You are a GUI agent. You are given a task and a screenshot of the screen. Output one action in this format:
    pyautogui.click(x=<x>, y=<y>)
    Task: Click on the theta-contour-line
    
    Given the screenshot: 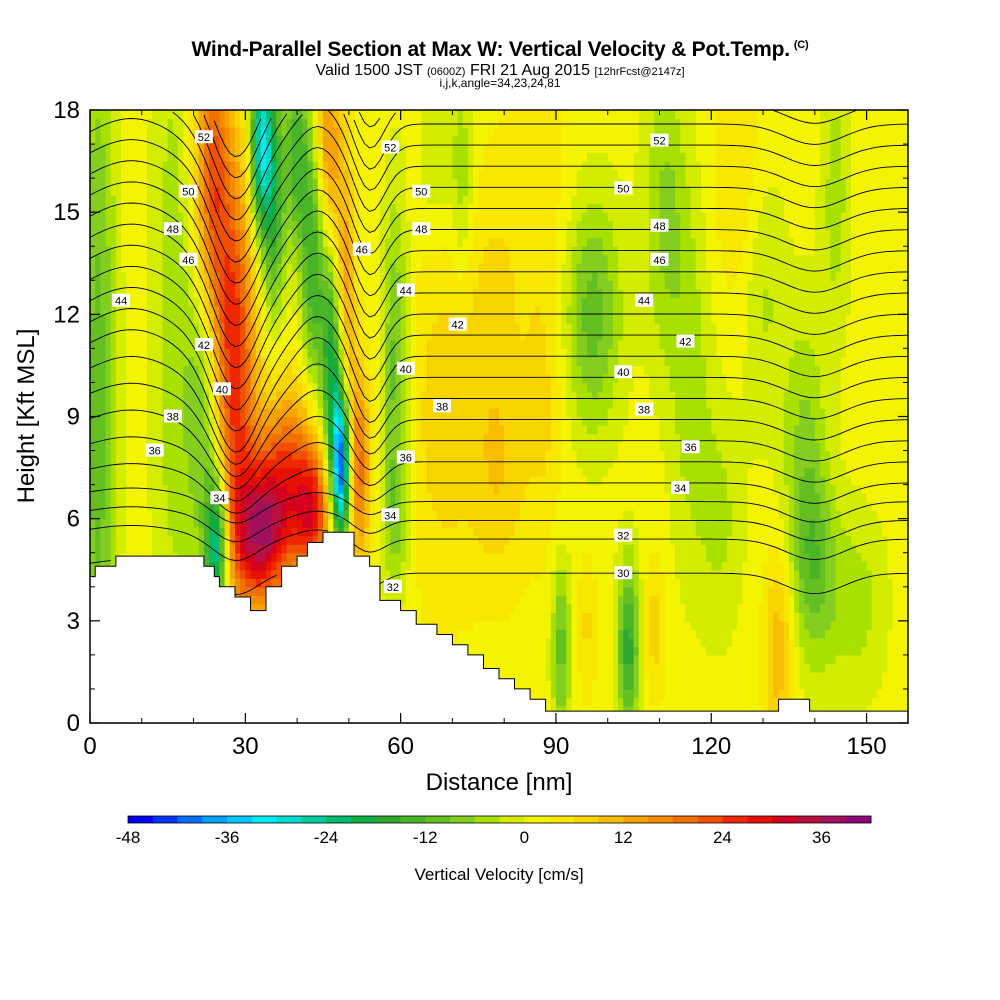 What is the action you would take?
    pyautogui.click(x=499, y=505)
    